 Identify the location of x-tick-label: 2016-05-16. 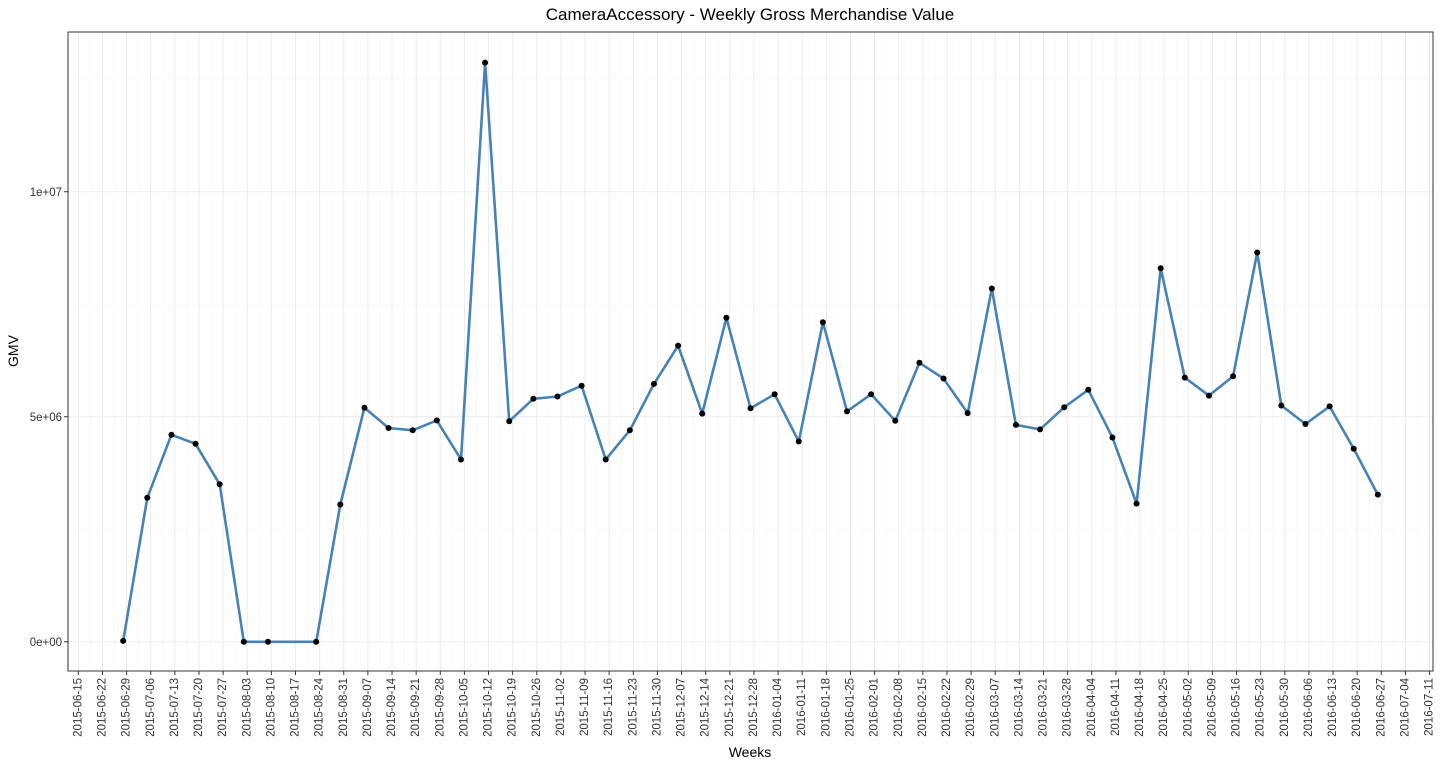
(1237, 707).